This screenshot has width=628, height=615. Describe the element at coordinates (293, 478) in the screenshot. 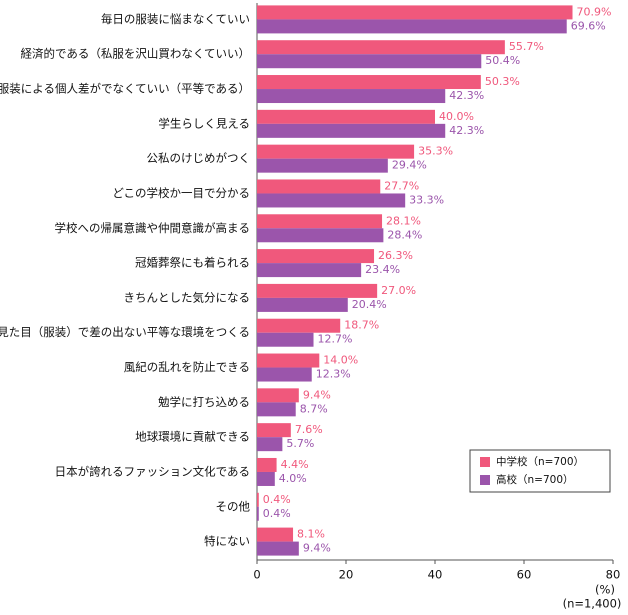

I see `value-label: 4.0%` at that location.